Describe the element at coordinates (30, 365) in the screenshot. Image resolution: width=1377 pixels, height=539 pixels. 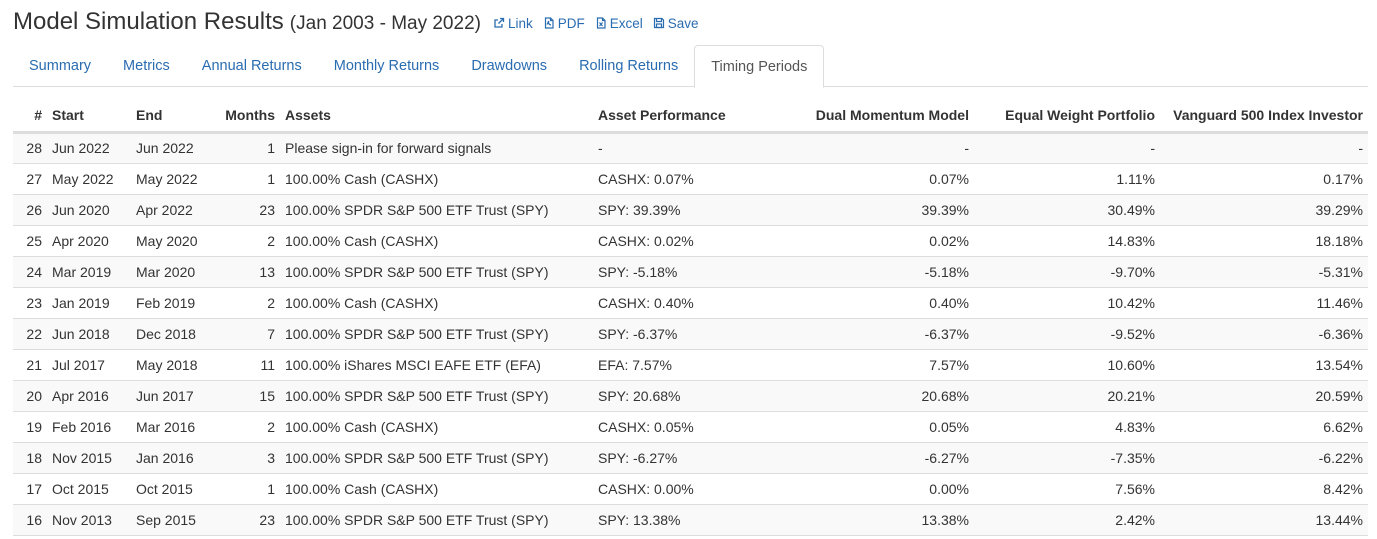
I see `cell-number: 21` at that location.